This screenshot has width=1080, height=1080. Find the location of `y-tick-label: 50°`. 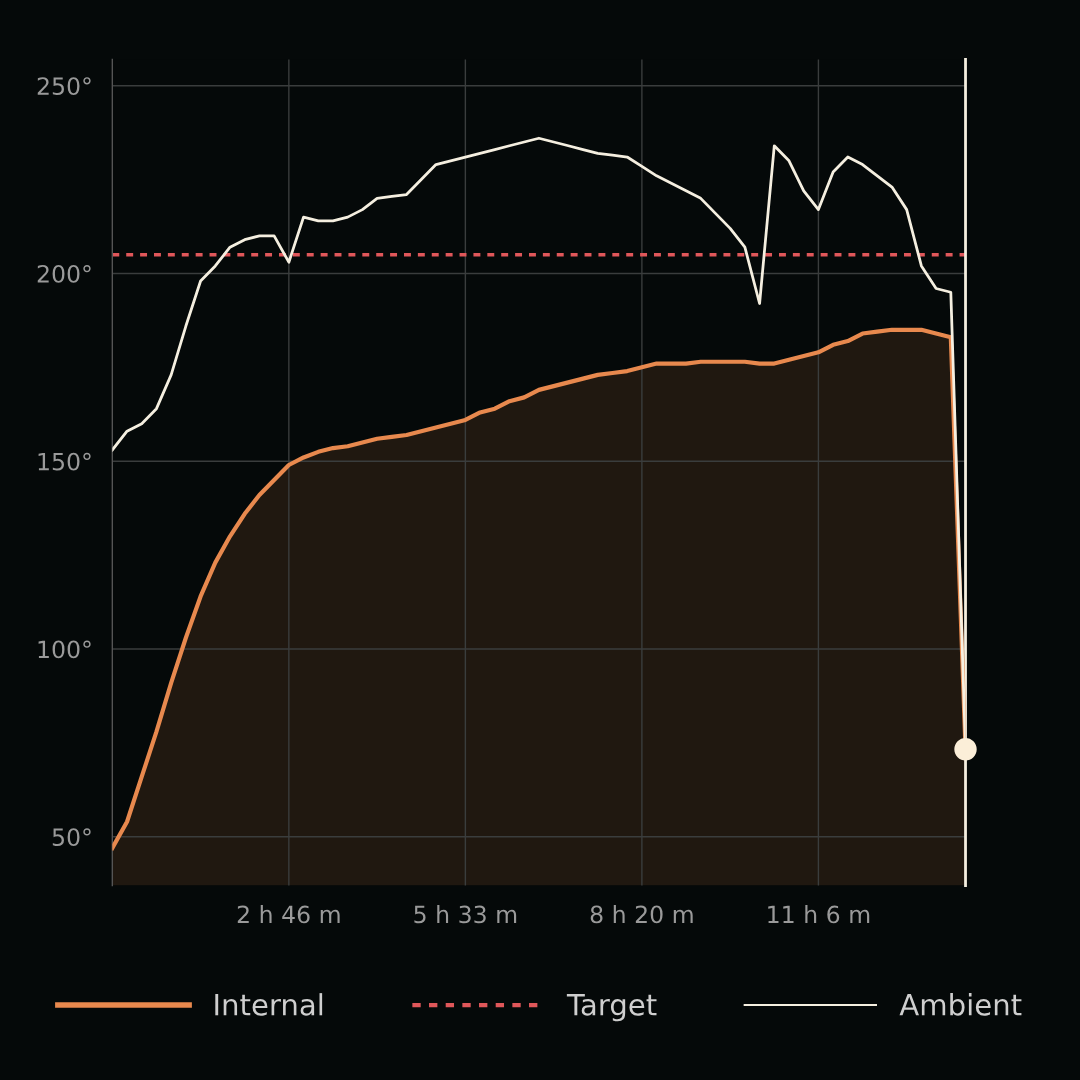

y-tick-label: 50° is located at coordinates (71, 837).